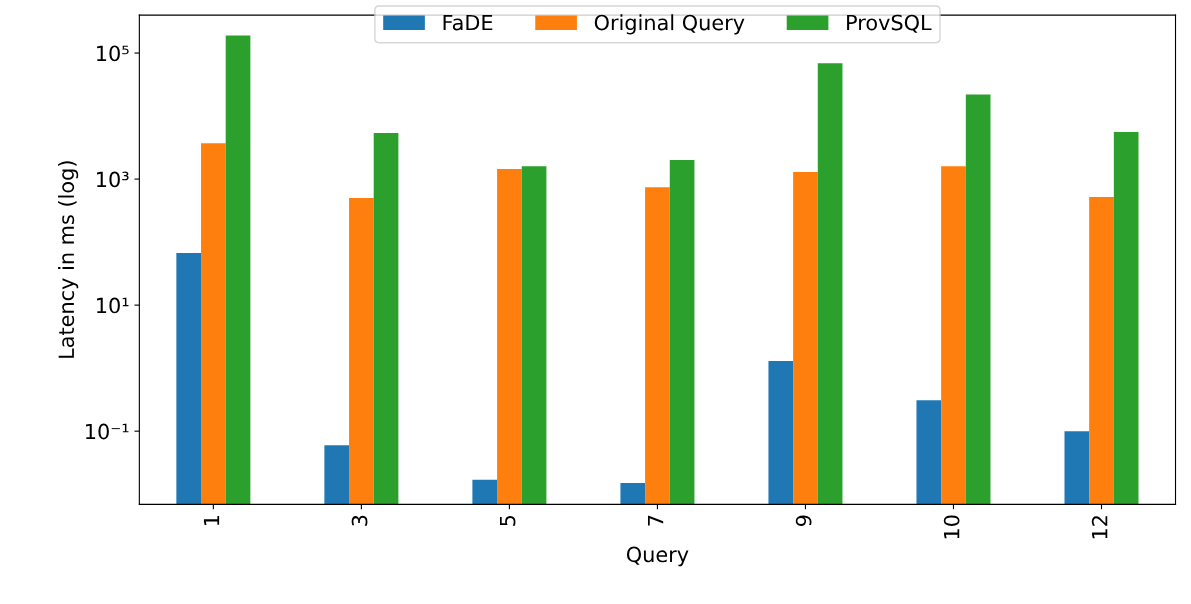 Image resolution: width=1191 pixels, height=604 pixels. What do you see at coordinates (113, 179) in the screenshot?
I see `y-tick-label: 10³` at bounding box center [113, 179].